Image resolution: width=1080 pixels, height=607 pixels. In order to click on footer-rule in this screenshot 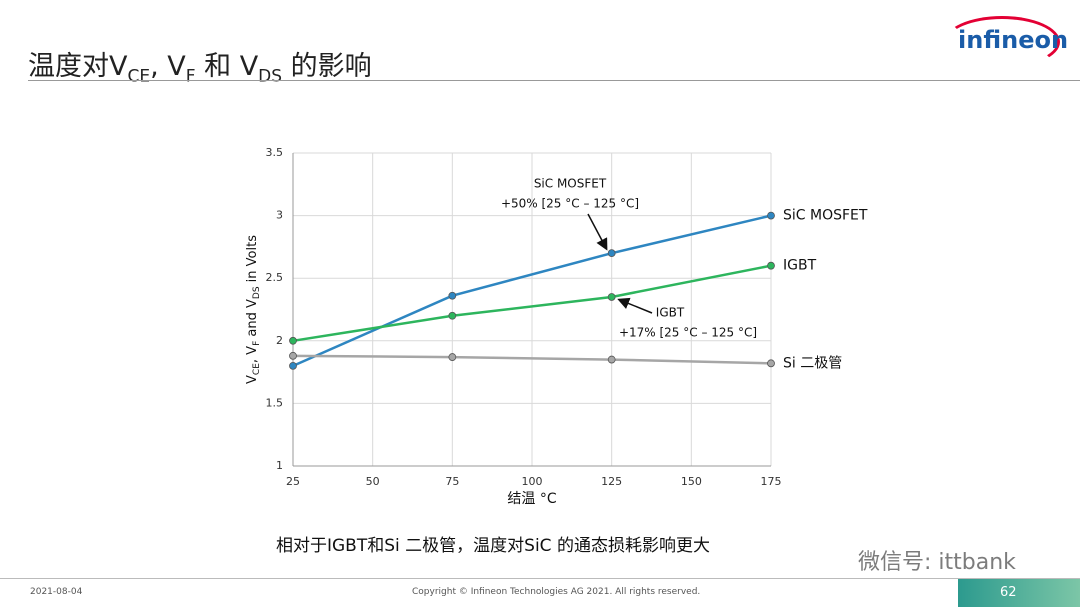, I will do `click(540, 578)`.